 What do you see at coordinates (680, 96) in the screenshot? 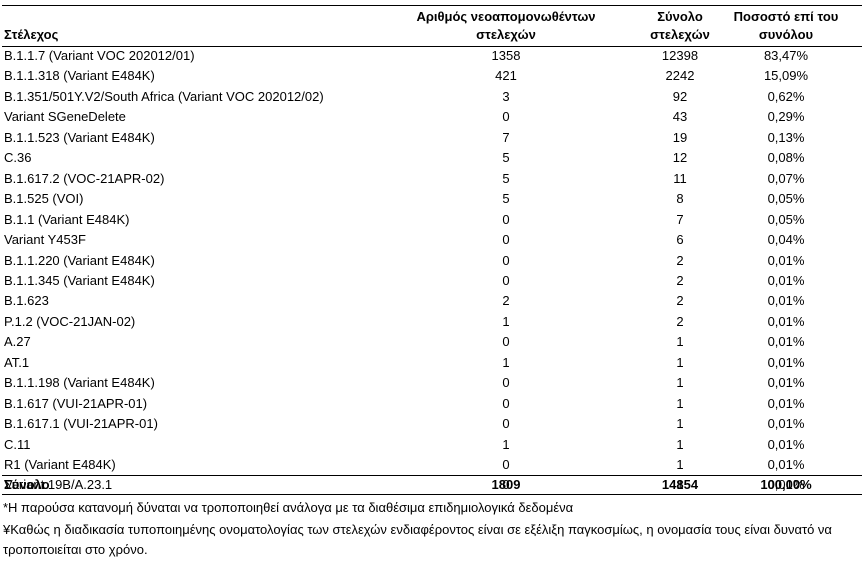
I see `table-cell: 92` at bounding box center [680, 96].